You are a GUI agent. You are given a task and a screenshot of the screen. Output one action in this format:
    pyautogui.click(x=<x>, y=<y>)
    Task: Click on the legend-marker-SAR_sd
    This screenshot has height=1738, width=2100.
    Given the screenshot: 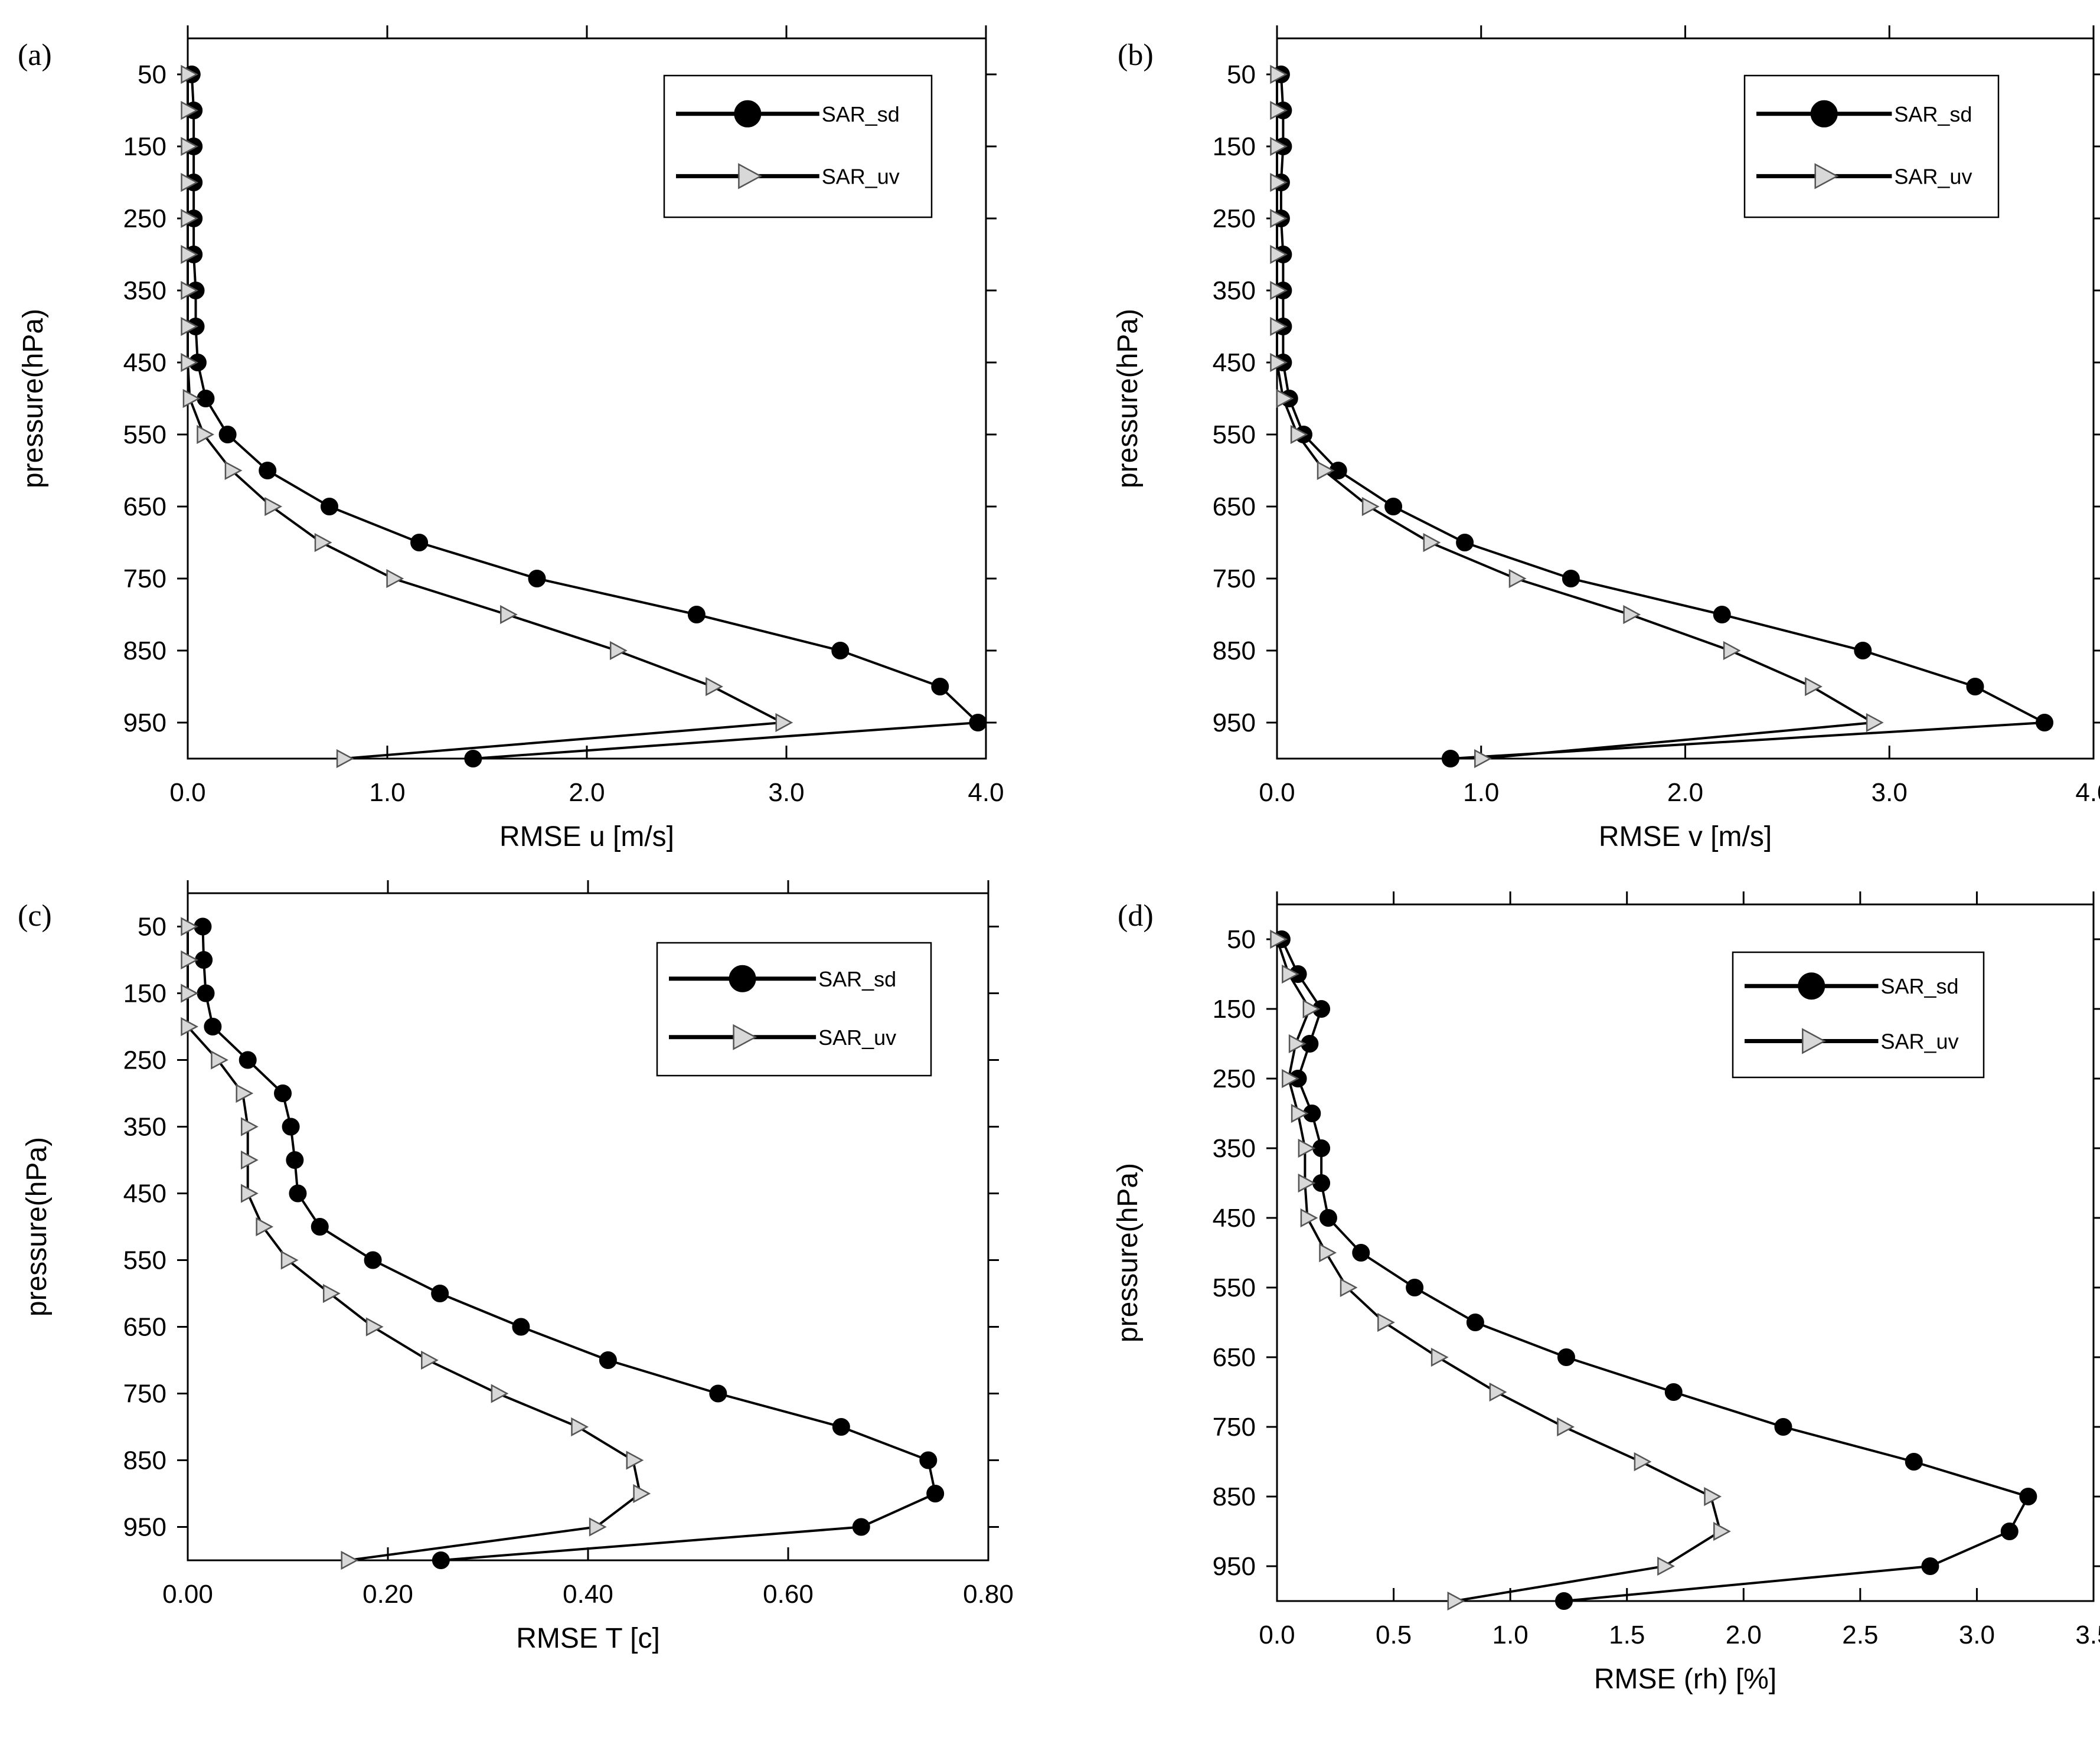 What is the action you would take?
    pyautogui.click(x=748, y=114)
    